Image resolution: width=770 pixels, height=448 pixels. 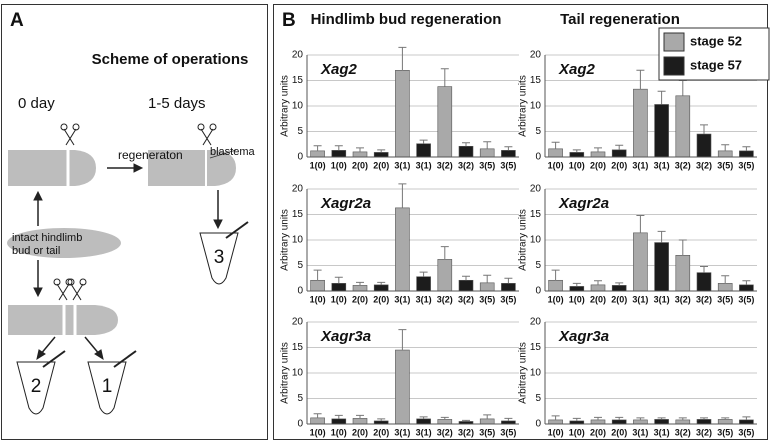 I want to click on label: blastema, so click(x=233, y=152).